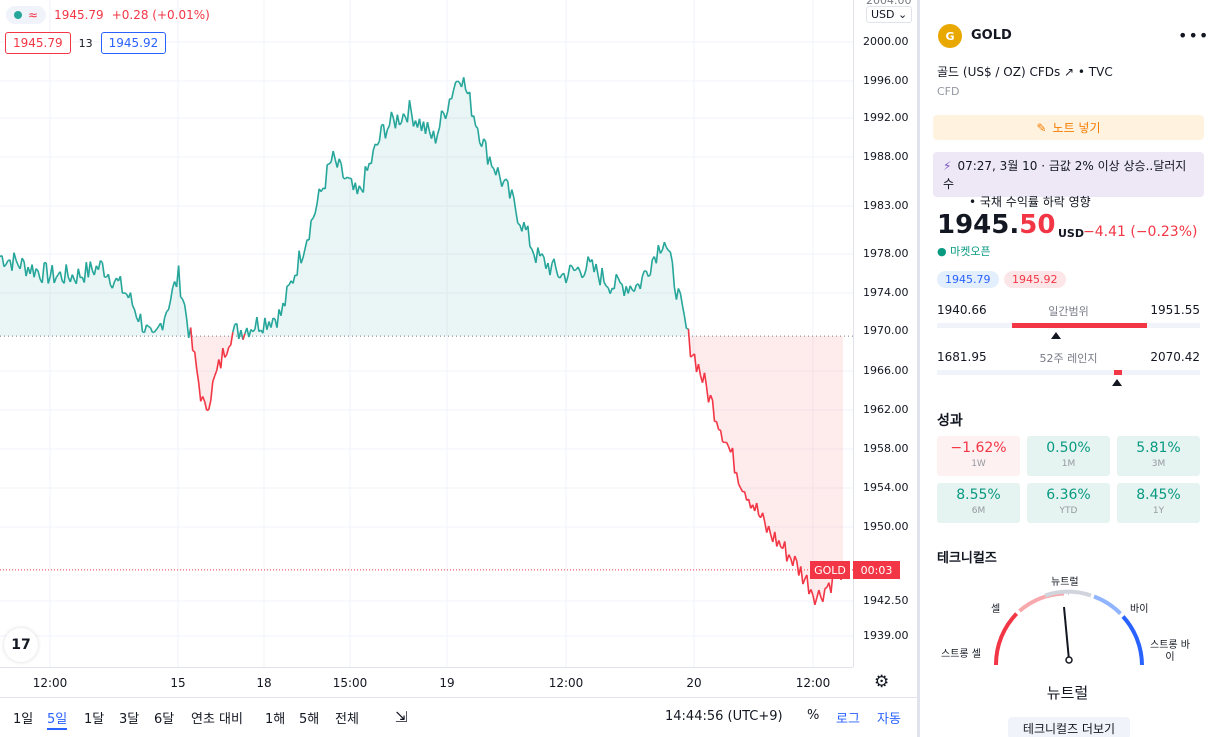 The height and width of the screenshot is (737, 1215). Describe the element at coordinates (1068, 495) in the screenshot. I see `perf-value: 6.36%` at that location.